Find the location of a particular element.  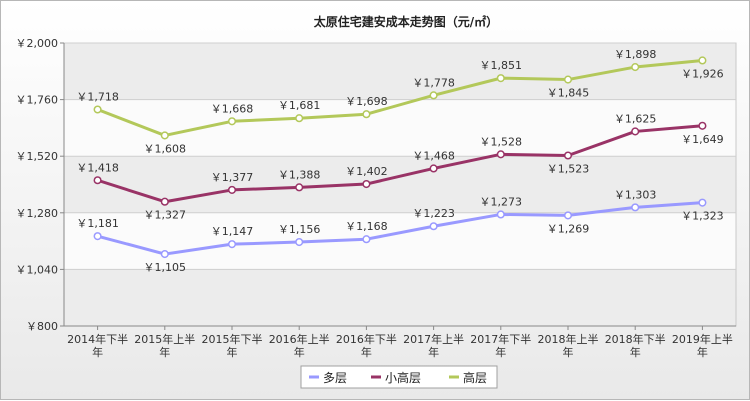

data-label: ￥1,926 is located at coordinates (702, 73).